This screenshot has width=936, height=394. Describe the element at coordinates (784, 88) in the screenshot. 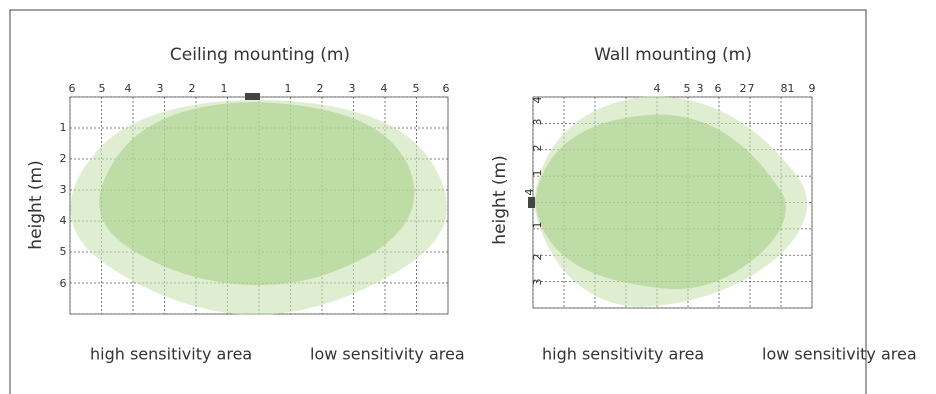

I see `tick: 8` at that location.